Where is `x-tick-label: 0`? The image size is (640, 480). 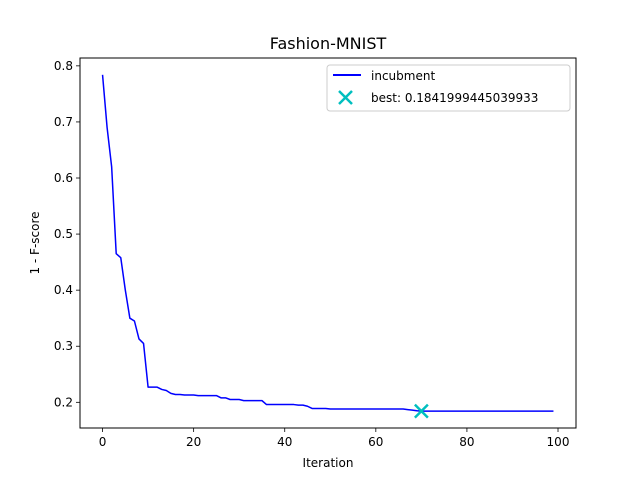
x-tick-label: 0 is located at coordinates (103, 442).